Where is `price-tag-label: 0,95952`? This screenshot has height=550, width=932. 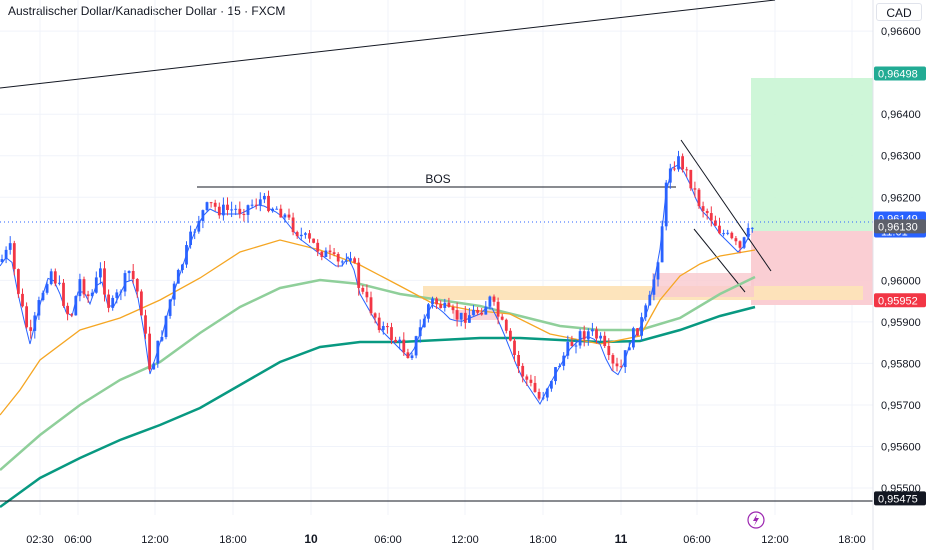
price-tag-label: 0,95952 is located at coordinates (898, 301).